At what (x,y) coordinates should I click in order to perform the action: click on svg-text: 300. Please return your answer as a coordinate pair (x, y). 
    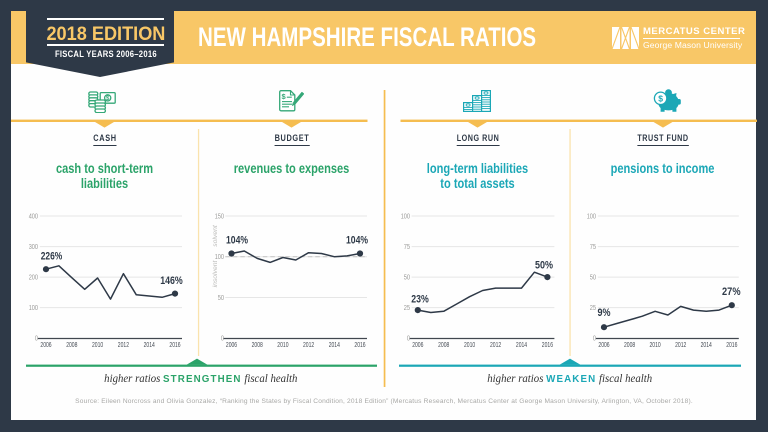
    Looking at the image, I should click on (33, 247).